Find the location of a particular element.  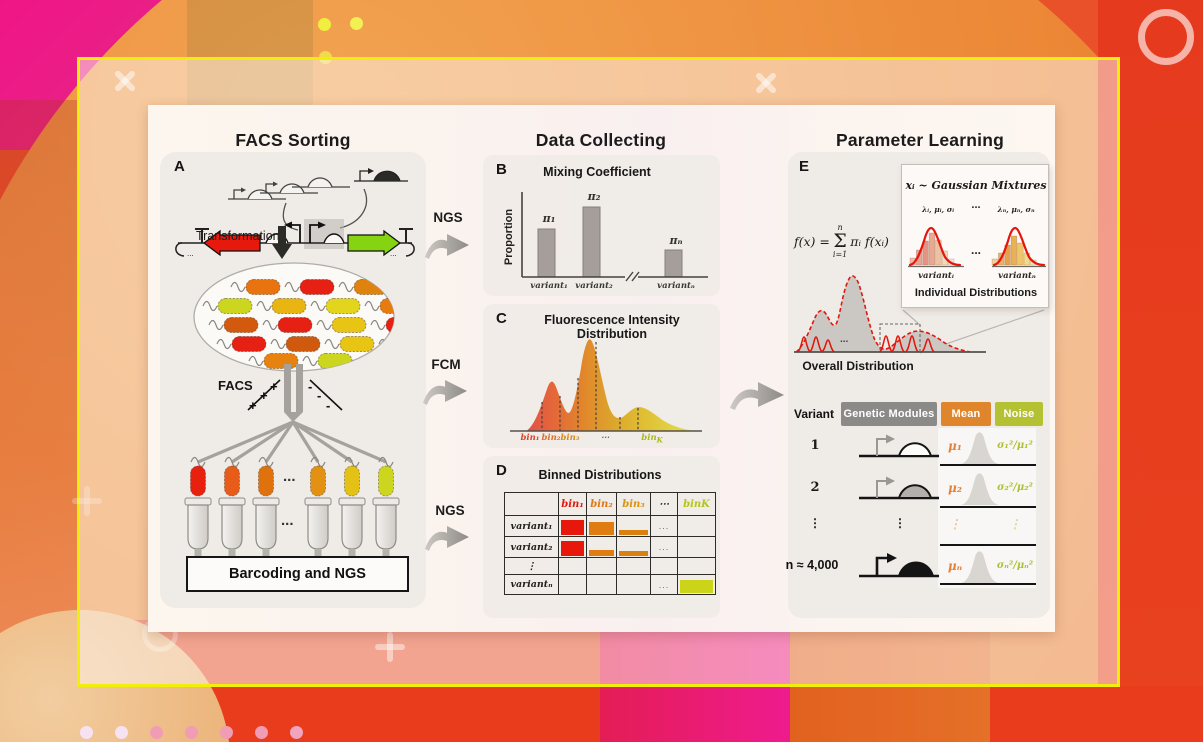

ring-decoration is located at coordinates (1166, 37).